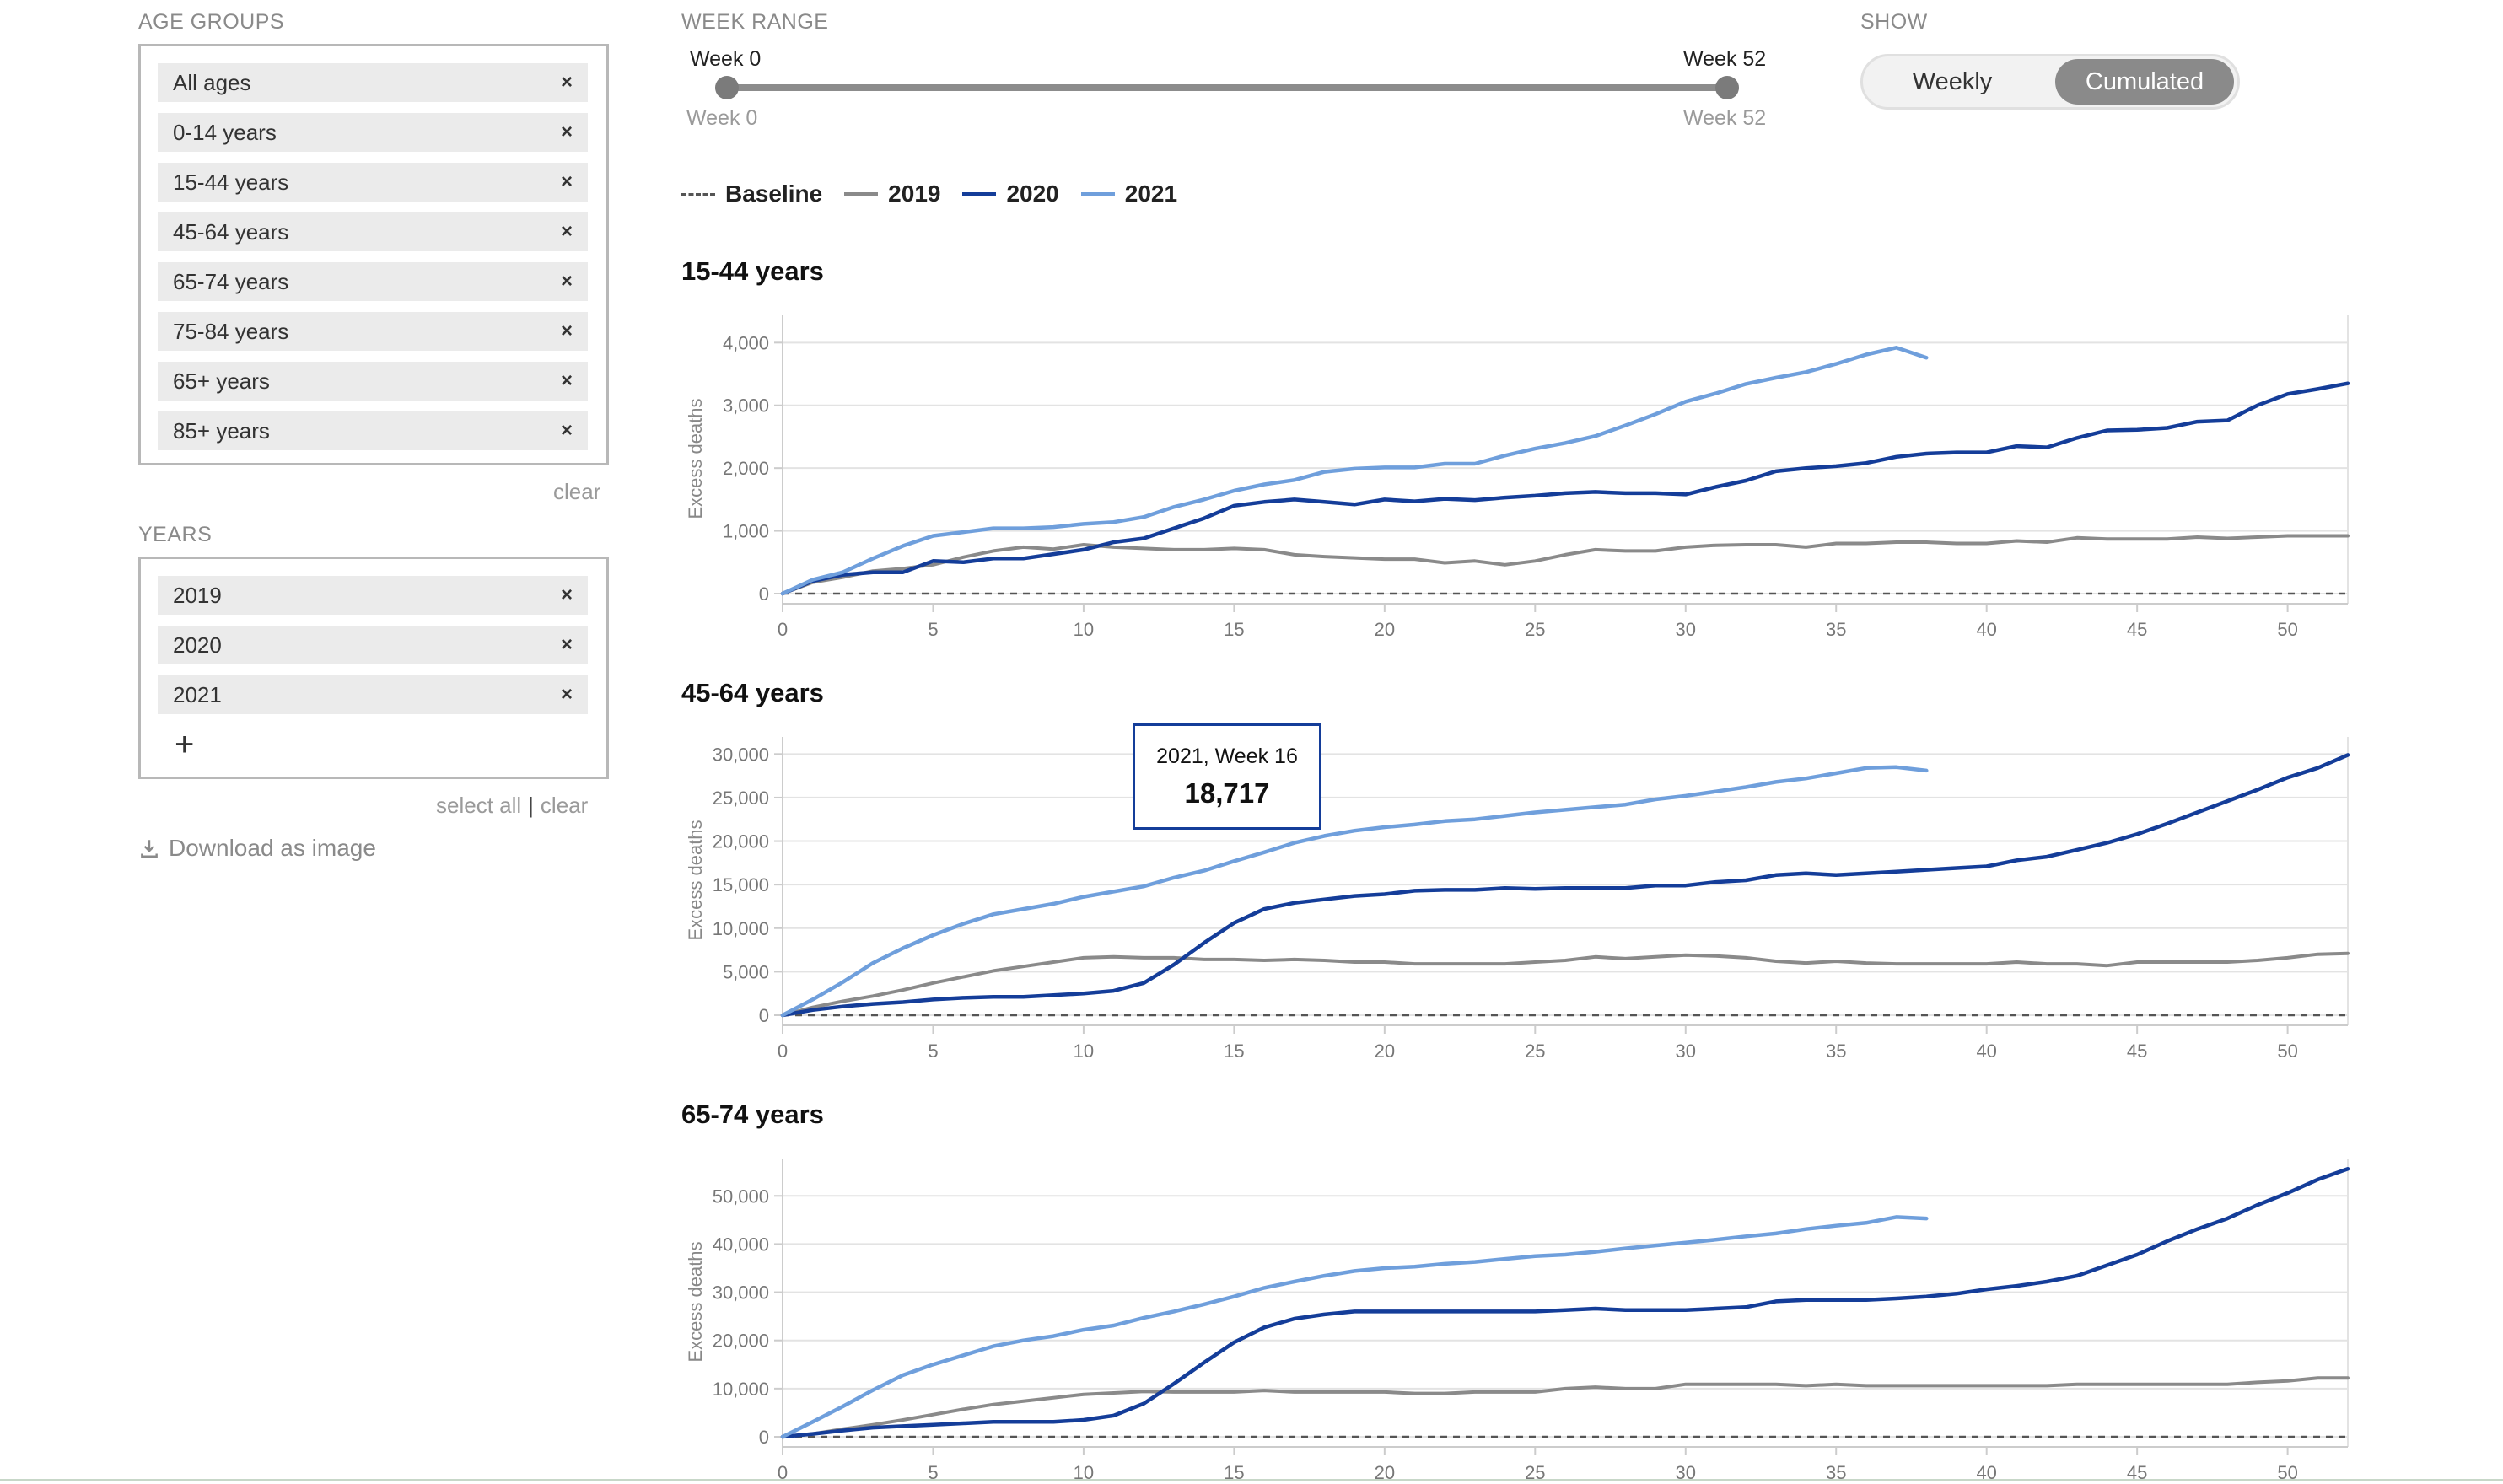 This screenshot has width=2503, height=1484. I want to click on legend-item-2020: 2020, so click(1010, 193).